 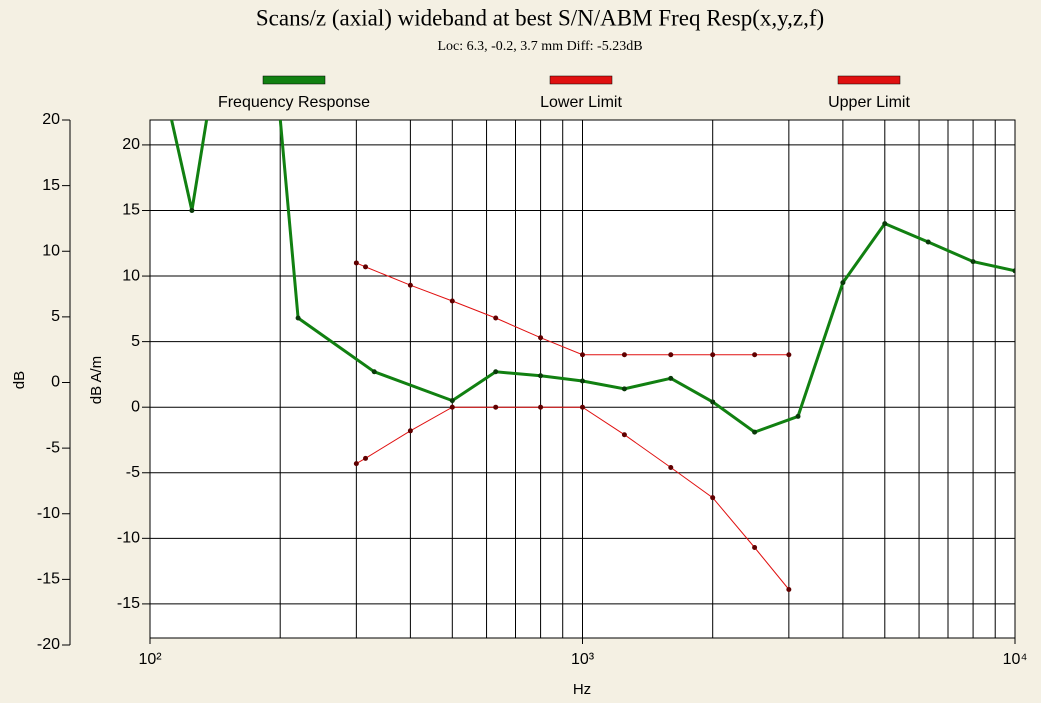 What do you see at coordinates (51, 185) in the screenshot?
I see `y2-tick-label: 15` at bounding box center [51, 185].